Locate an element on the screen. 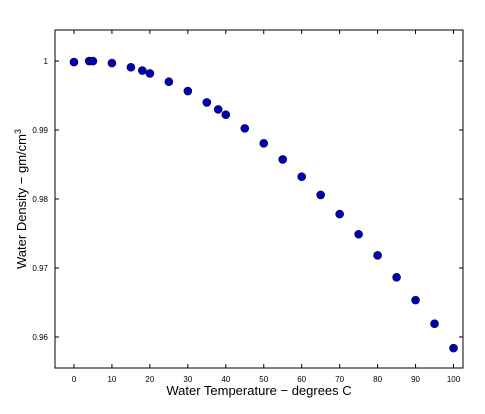  x-tick-label: 90 is located at coordinates (415, 379).